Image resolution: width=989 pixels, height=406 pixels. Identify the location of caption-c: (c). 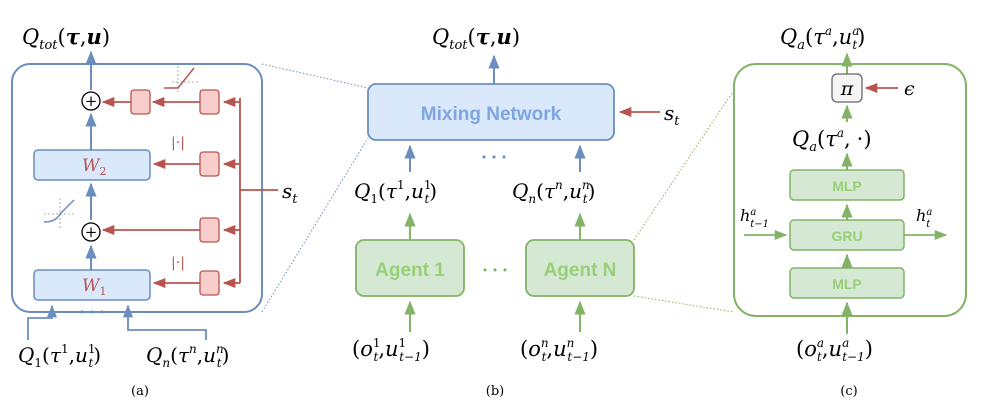
(848, 391).